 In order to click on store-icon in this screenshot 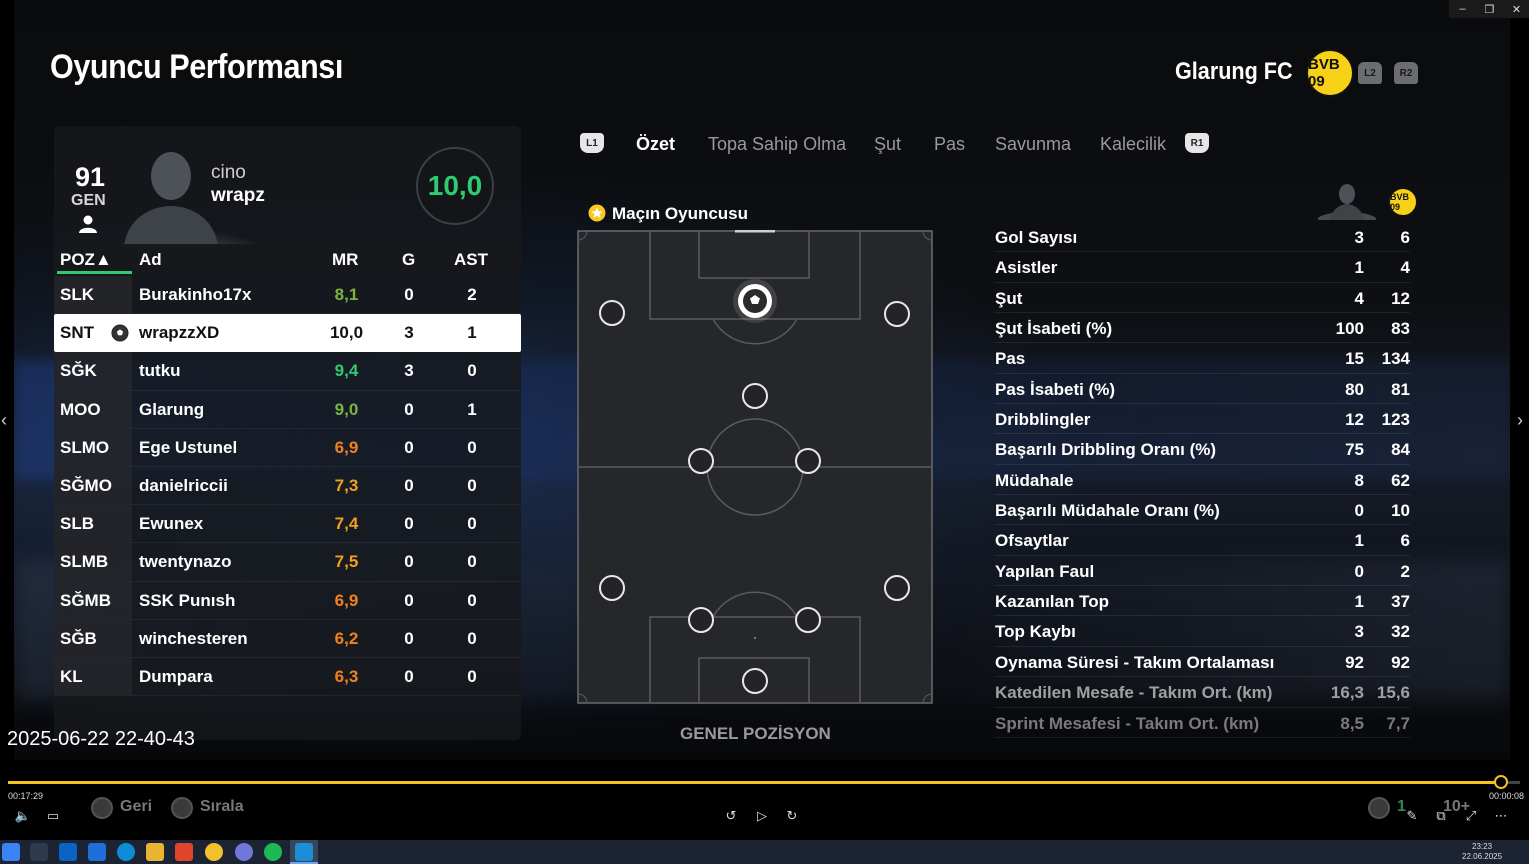, I will do `click(97, 852)`.